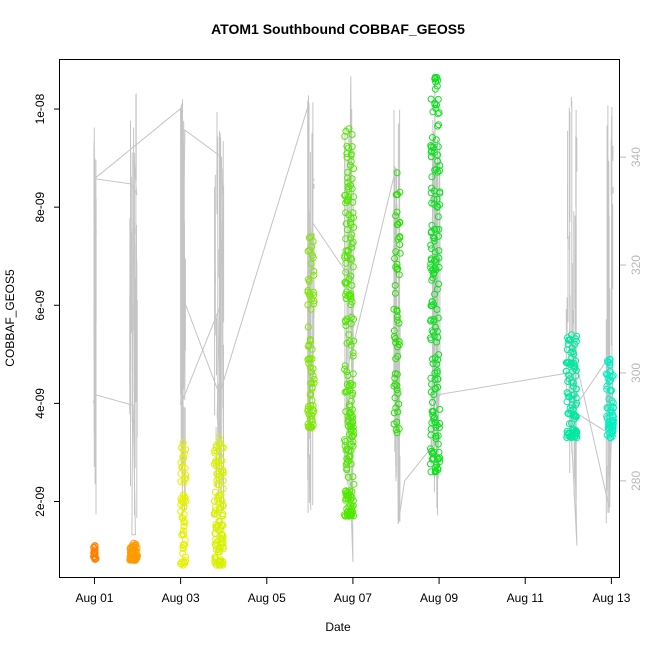 The image size is (650, 650). Describe the element at coordinates (40, 206) in the screenshot. I see `y-tick-label: 8e-09` at that location.